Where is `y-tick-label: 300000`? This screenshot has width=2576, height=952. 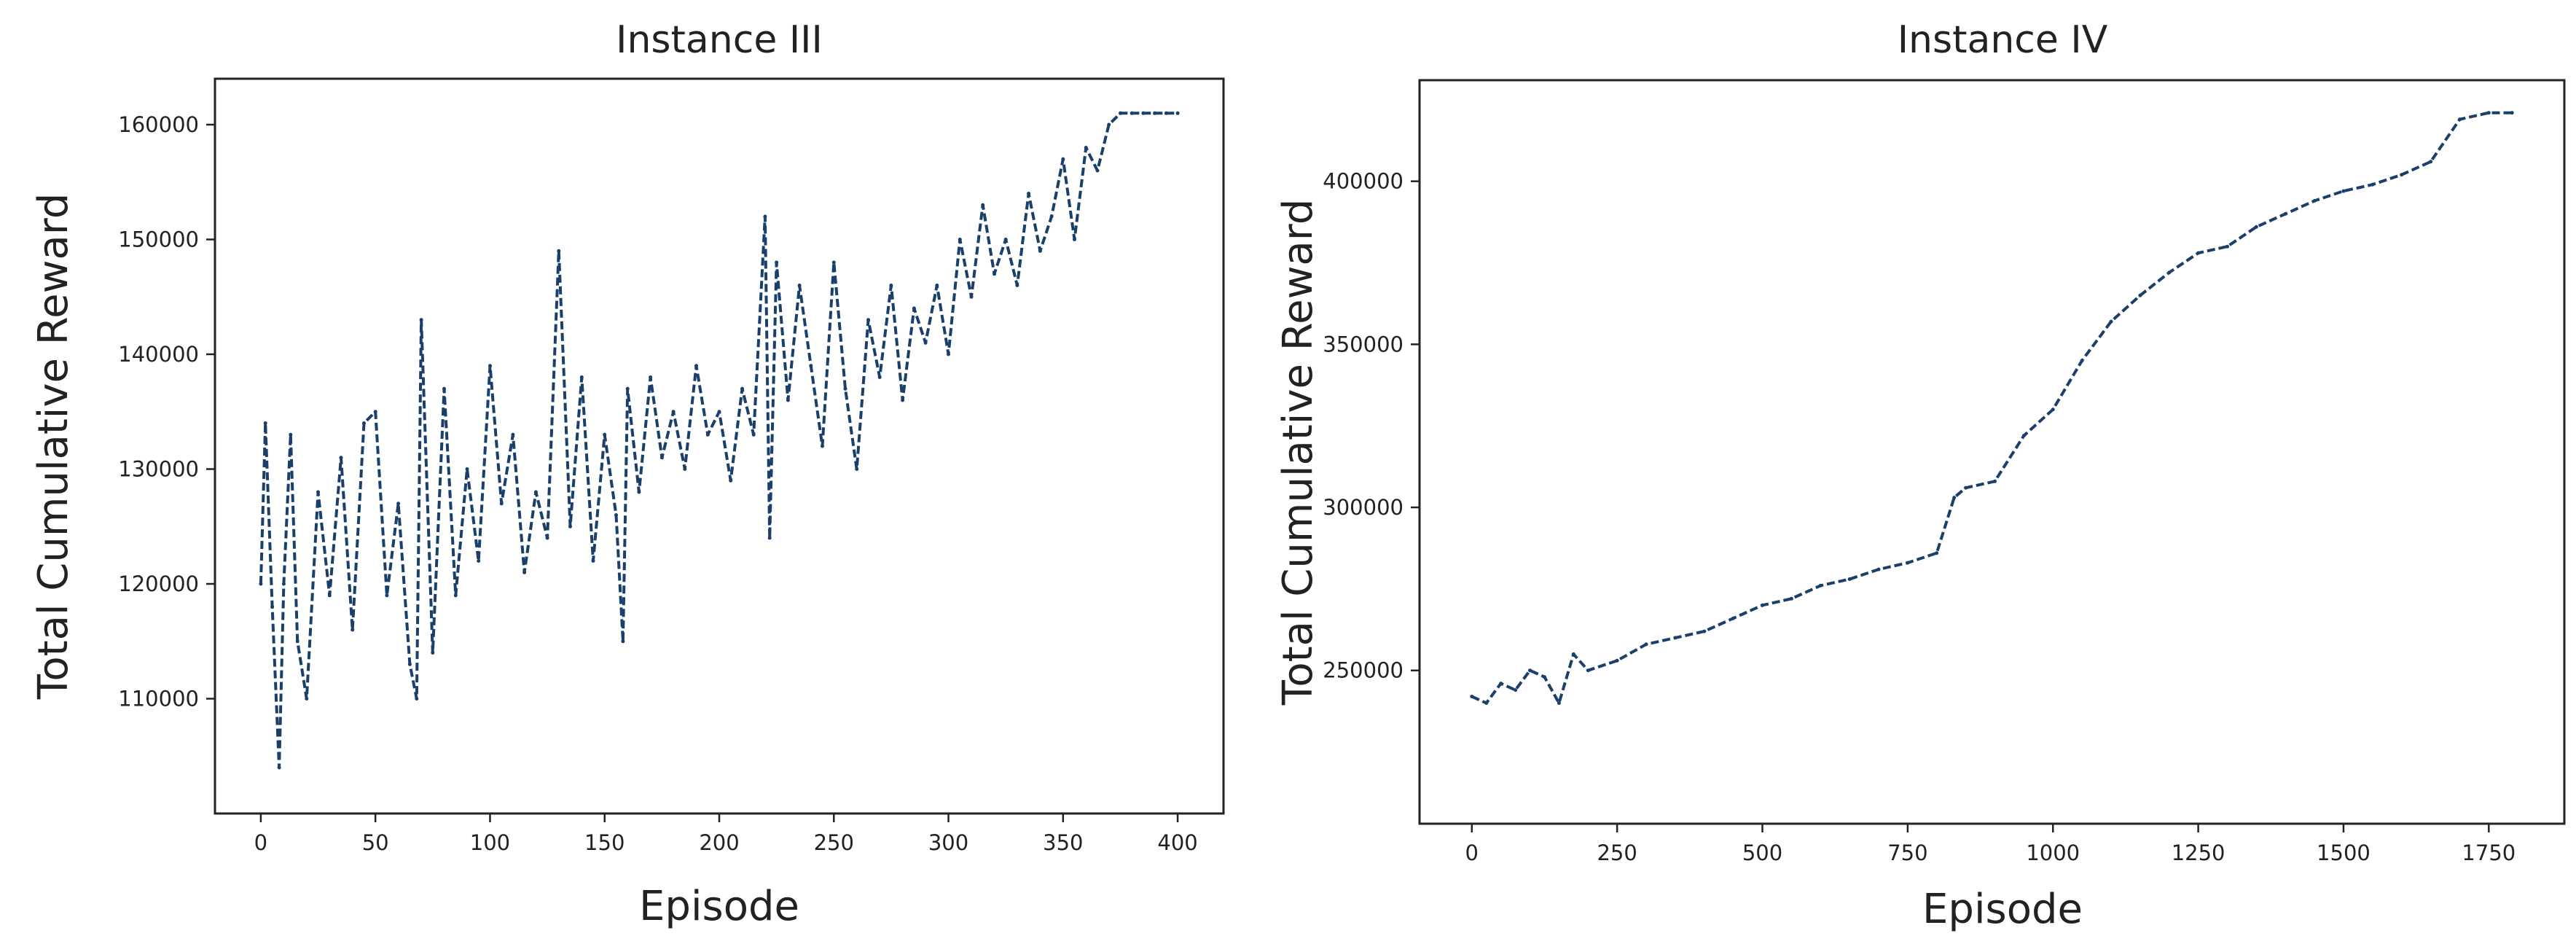 y-tick-label: 300000 is located at coordinates (1363, 507).